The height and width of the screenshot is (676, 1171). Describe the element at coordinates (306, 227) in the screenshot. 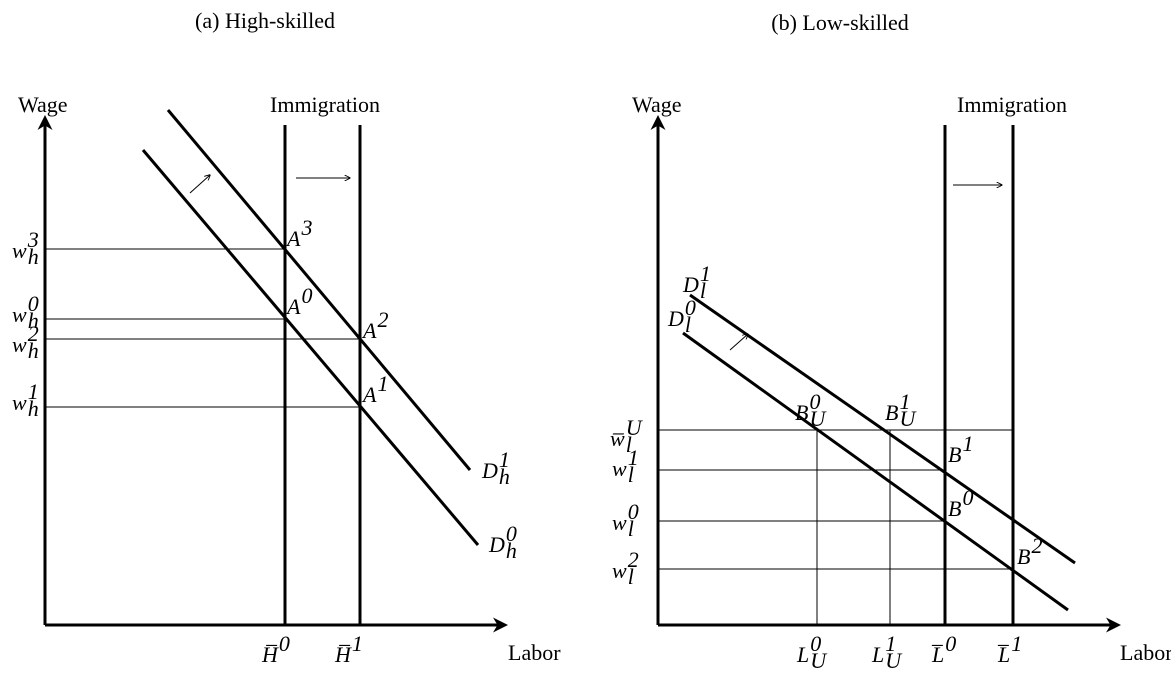

I see `point-label-sup: 3` at that location.